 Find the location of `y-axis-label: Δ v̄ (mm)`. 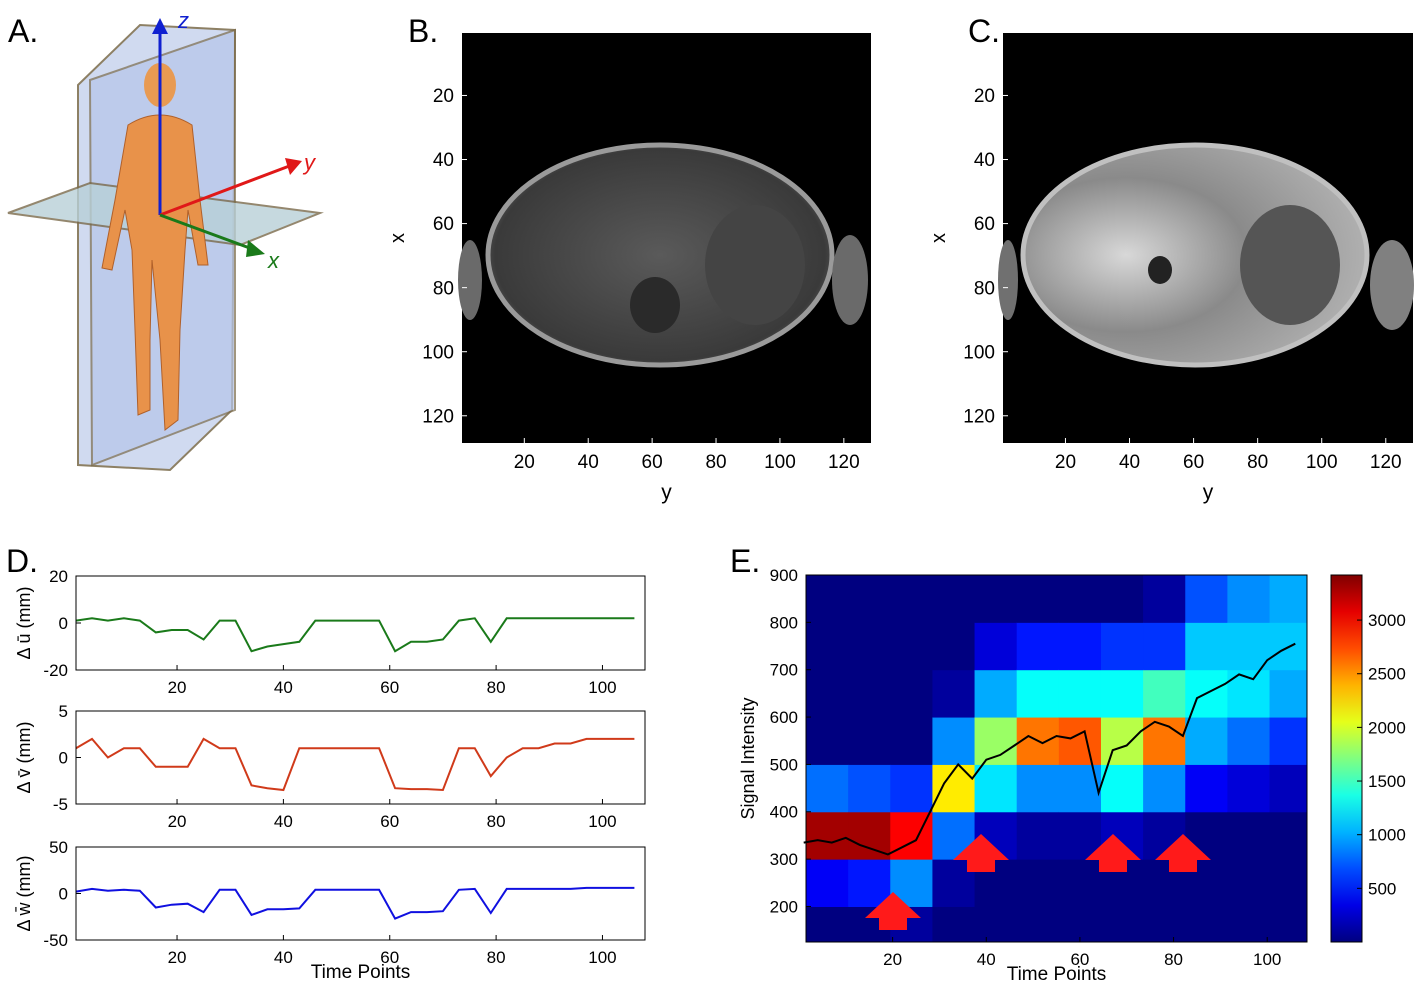

y-axis-label: Δ v̄ (mm) is located at coordinates (24, 757).